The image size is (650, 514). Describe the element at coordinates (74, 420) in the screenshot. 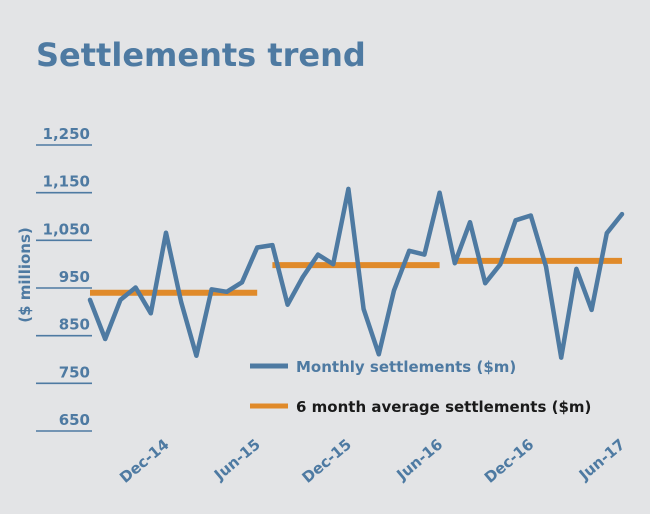

I see `y-tick-label: 650` at that location.